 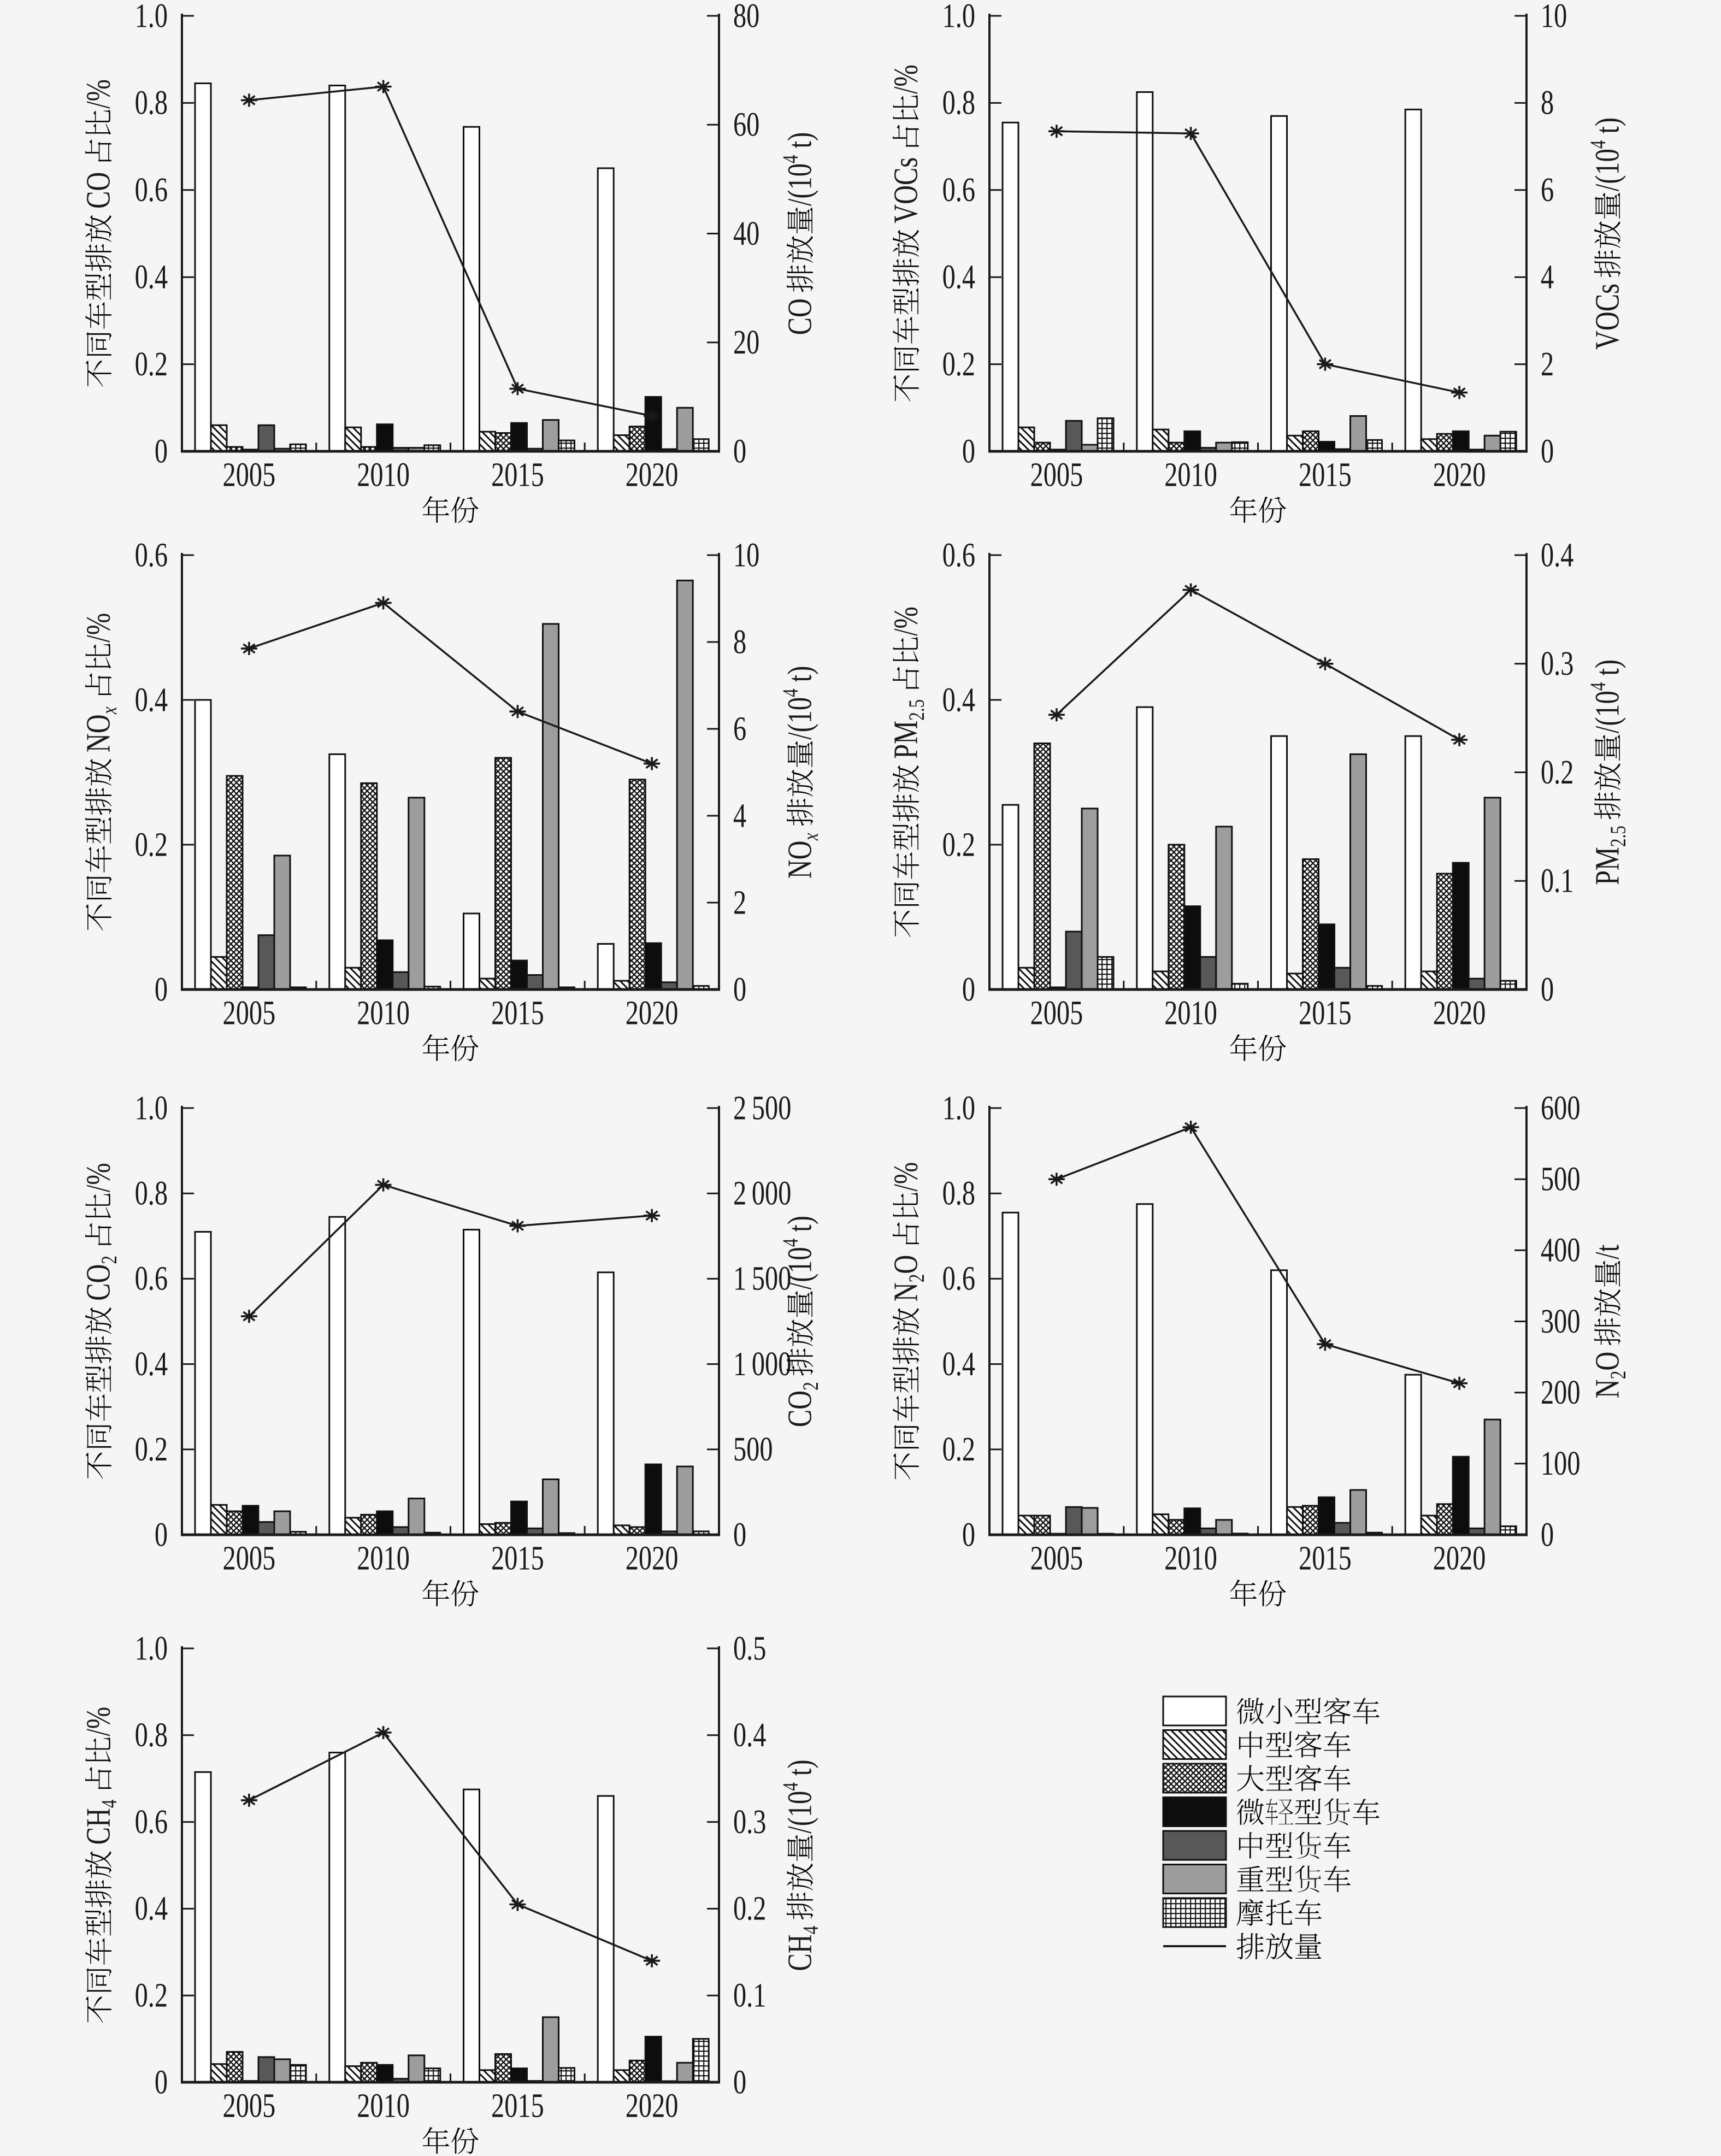 I want to click on svg-text: 0.1, so click(x=1557, y=881).